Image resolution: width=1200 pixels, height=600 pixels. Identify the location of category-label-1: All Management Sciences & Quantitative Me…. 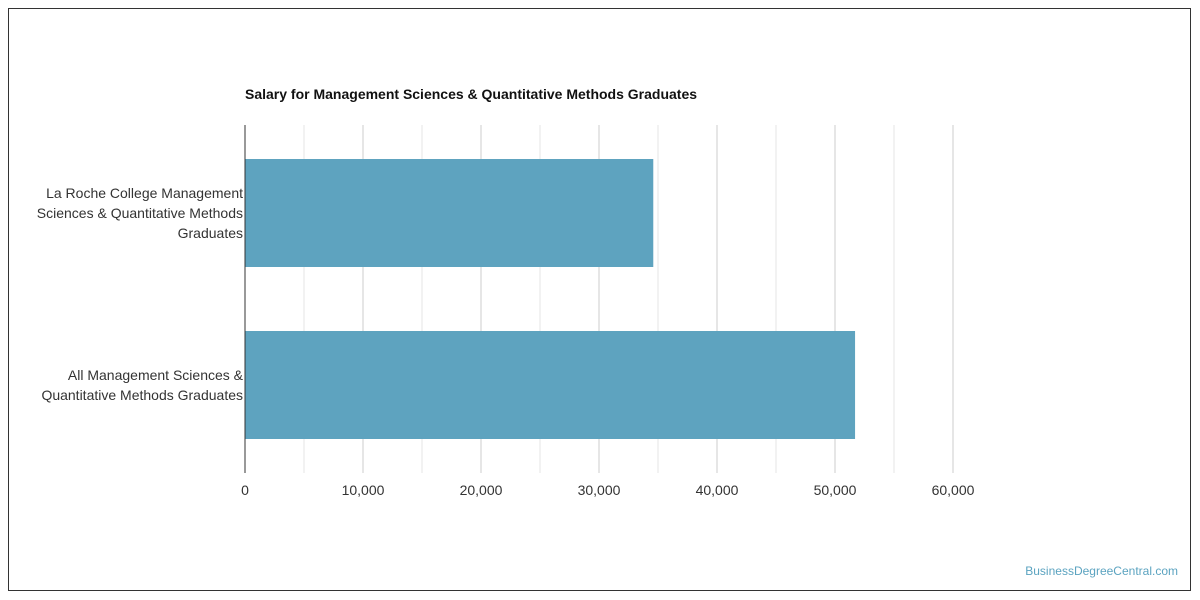
(142, 385).